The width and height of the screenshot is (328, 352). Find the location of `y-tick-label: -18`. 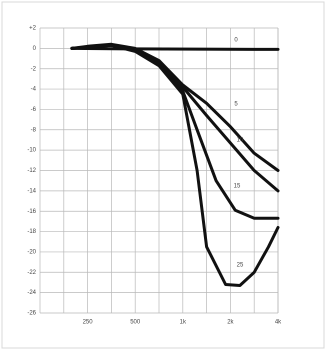

y-tick-label: -18 is located at coordinates (31, 232).